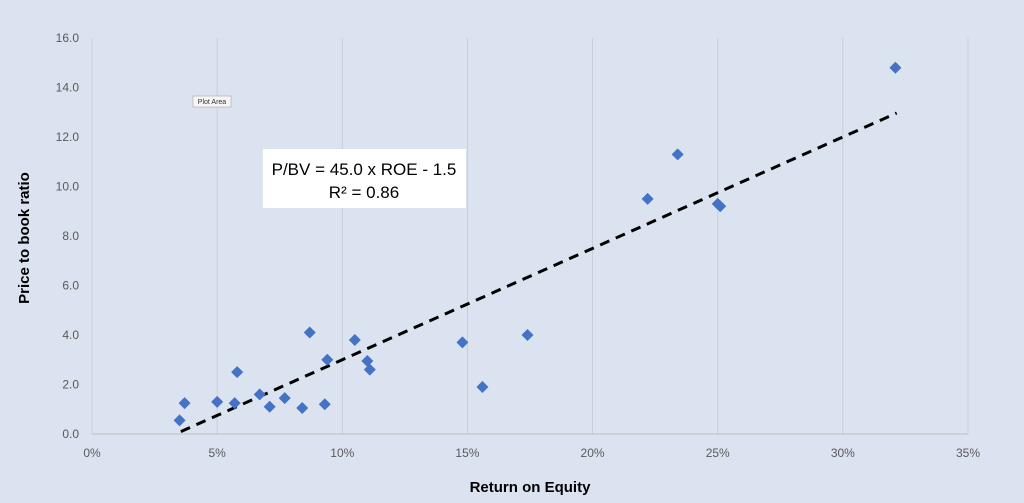  I want to click on y-tick-label: 2.0, so click(70, 385).